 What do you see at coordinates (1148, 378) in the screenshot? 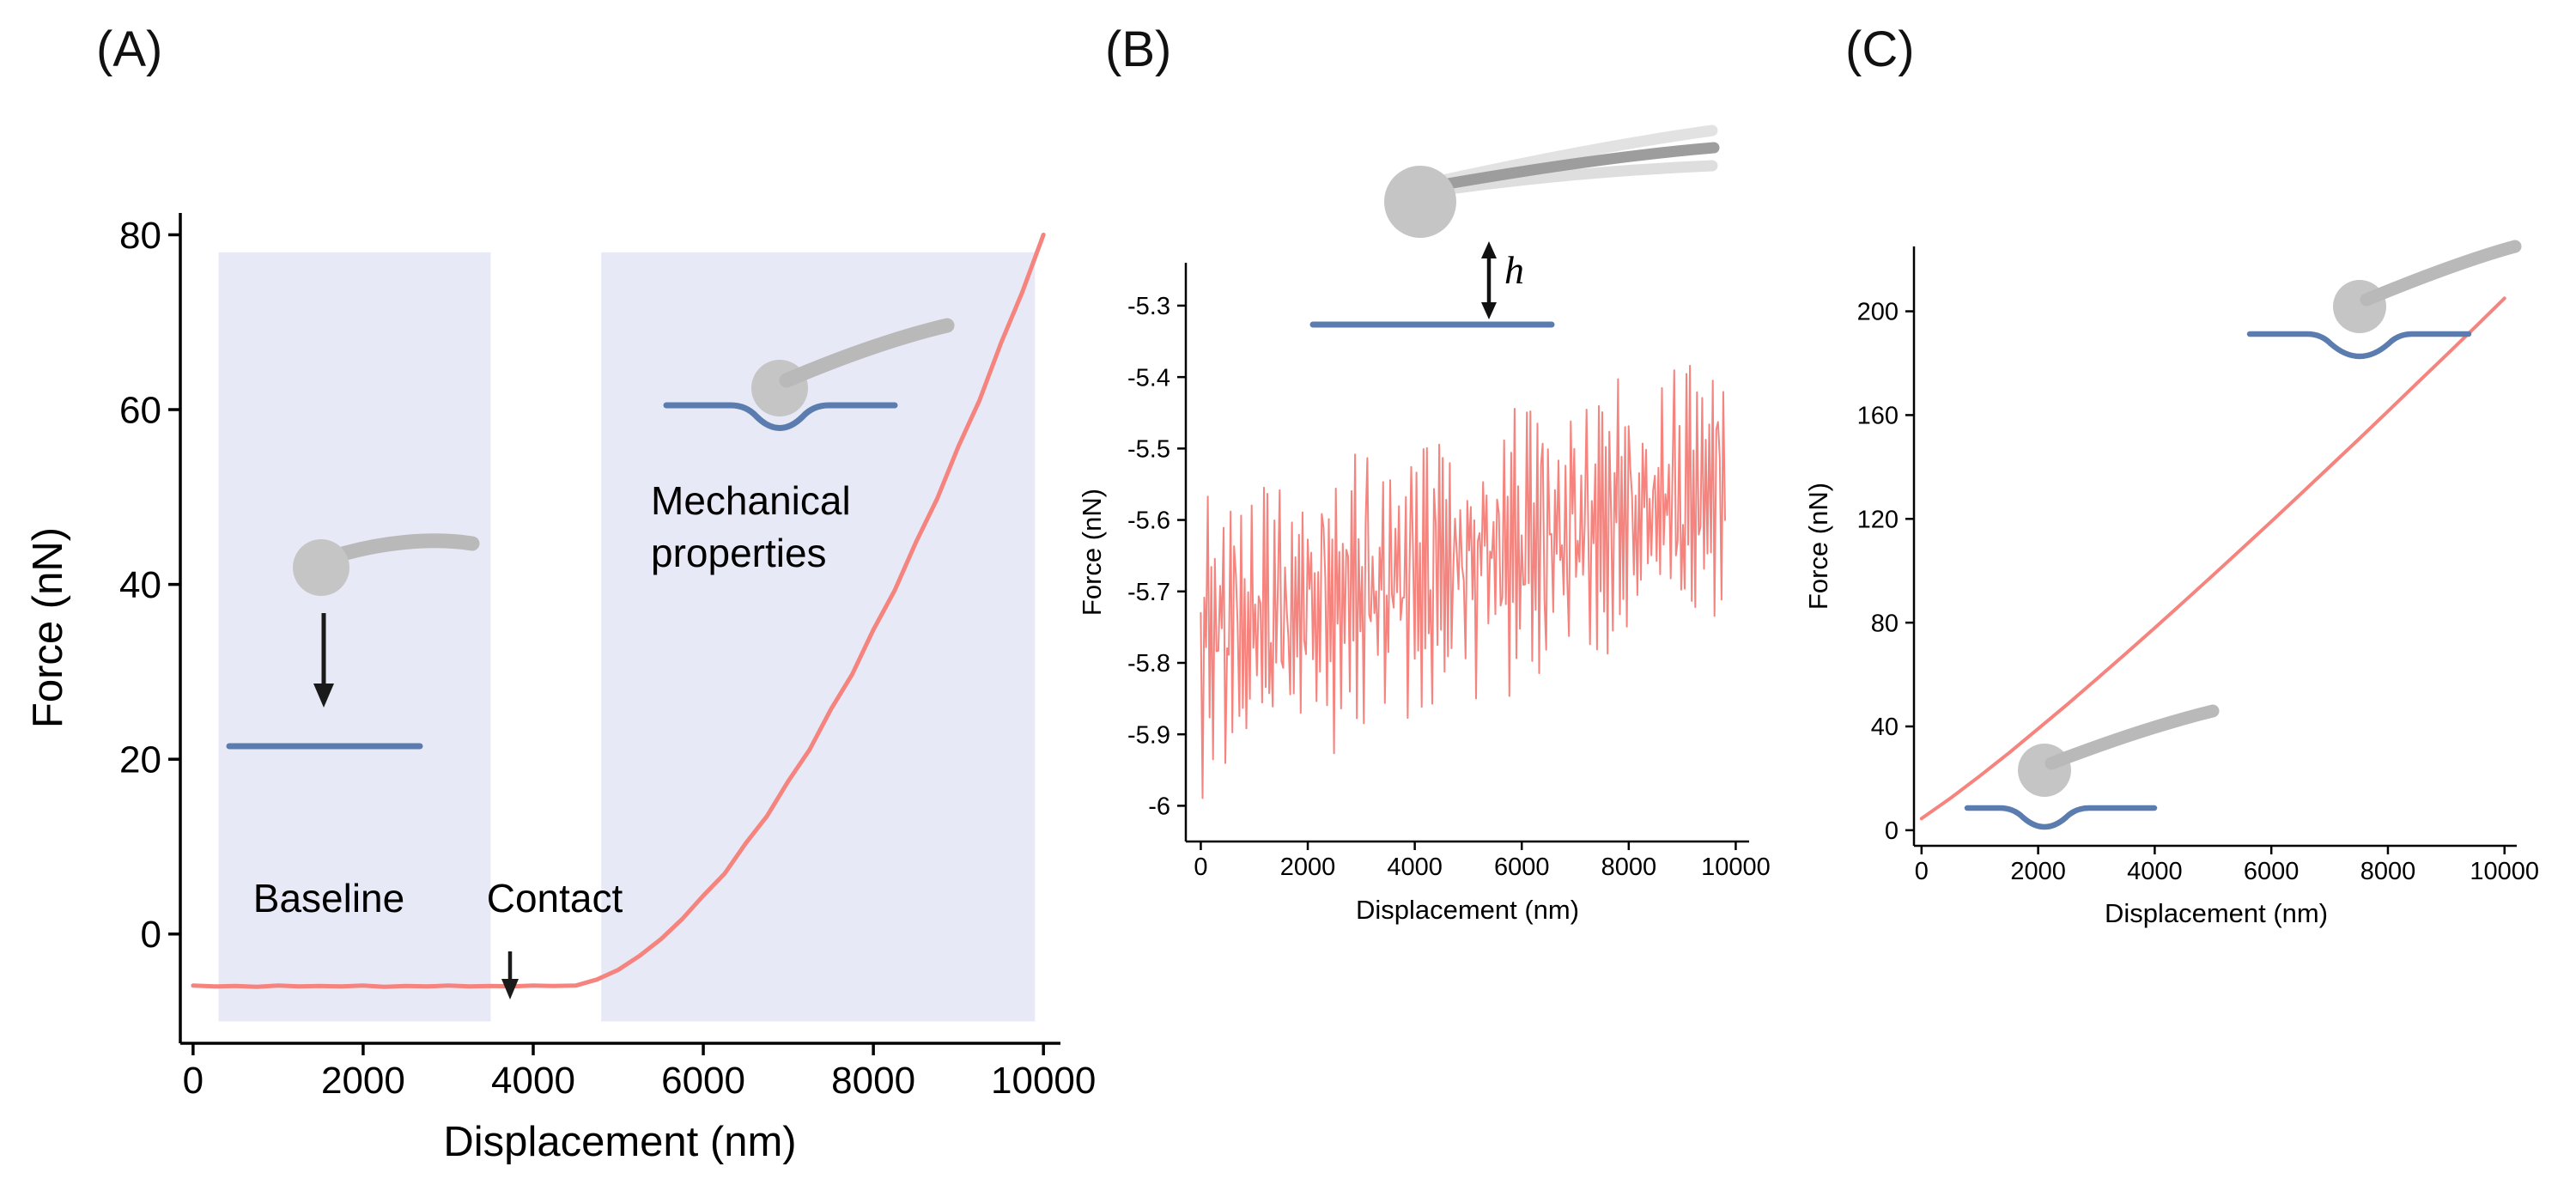
I see `y-tick-label: -5.4` at bounding box center [1148, 378].